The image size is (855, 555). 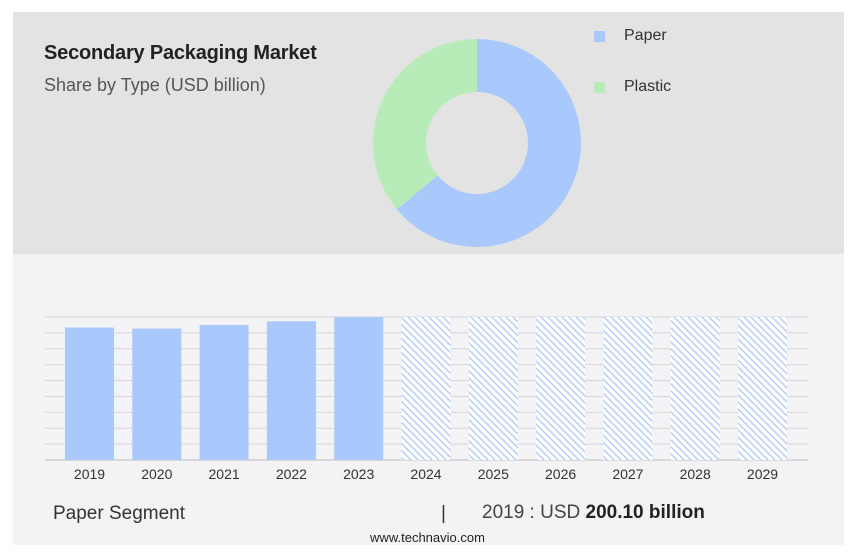 What do you see at coordinates (695, 388) in the screenshot?
I see `forecast-bar-2028` at bounding box center [695, 388].